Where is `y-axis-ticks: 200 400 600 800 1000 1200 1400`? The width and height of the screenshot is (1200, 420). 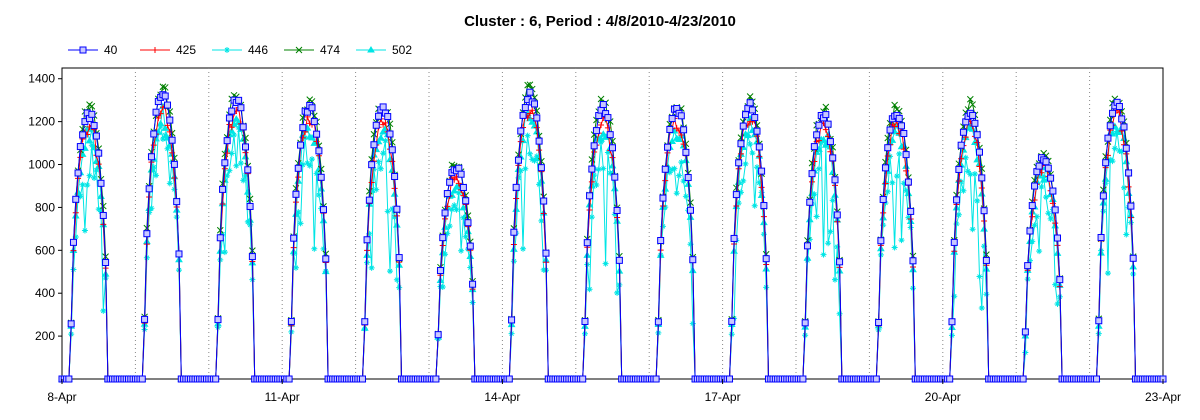
y-axis-ticks: 200 400 600 800 1000 1200 1400 is located at coordinates (45, 207).